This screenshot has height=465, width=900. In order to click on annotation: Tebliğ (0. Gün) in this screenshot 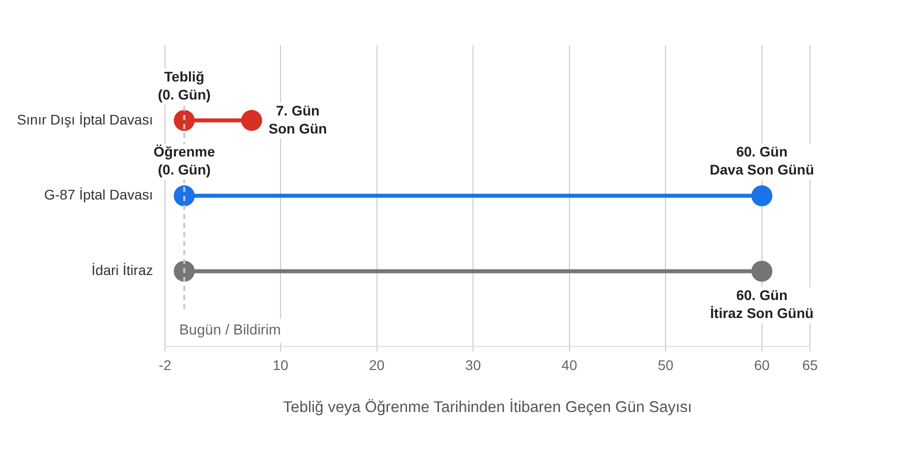, I will do `click(184, 85)`.